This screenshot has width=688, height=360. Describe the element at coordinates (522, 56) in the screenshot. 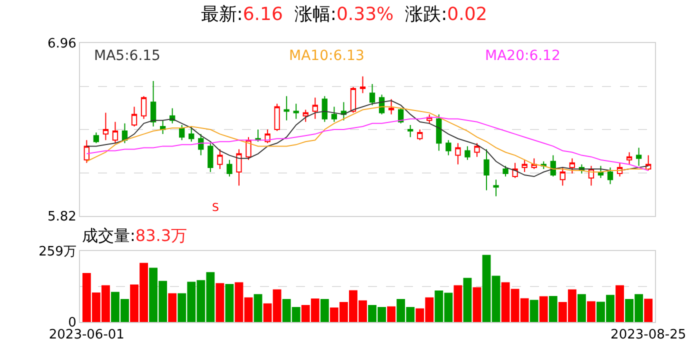

I see `text: MA20:6.12` at that location.